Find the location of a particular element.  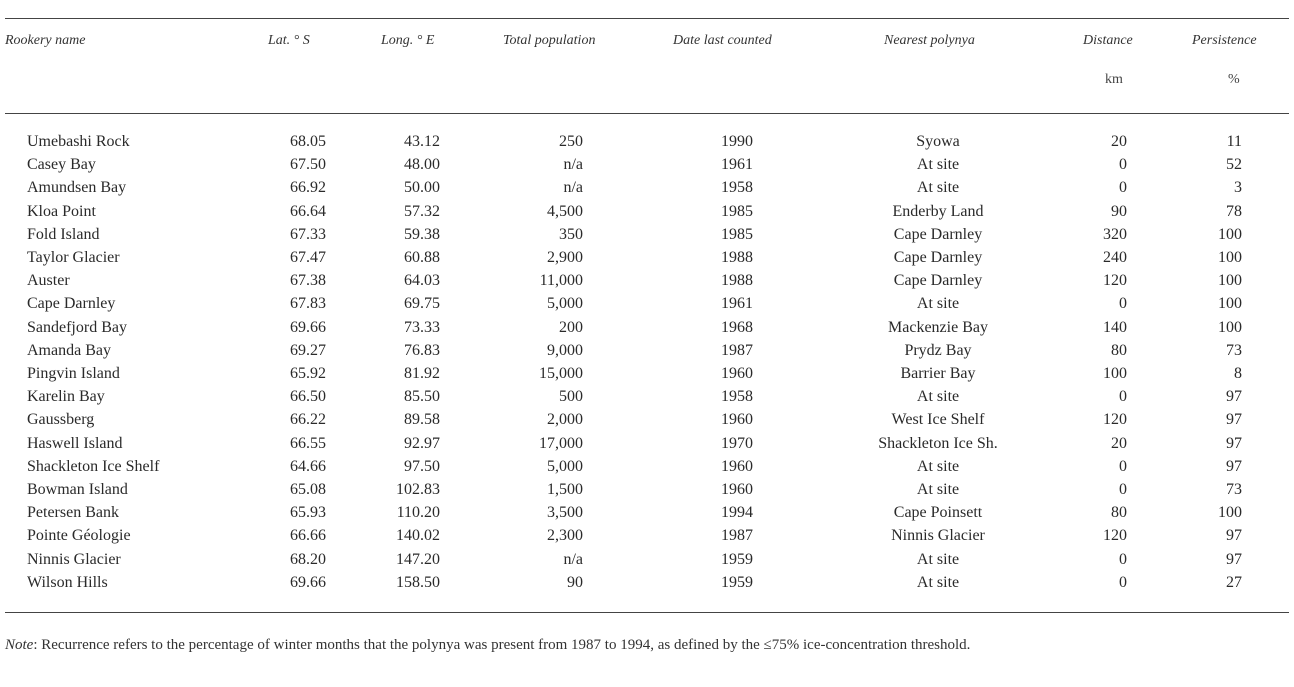

cell-lat: 67.50 is located at coordinates (308, 165).